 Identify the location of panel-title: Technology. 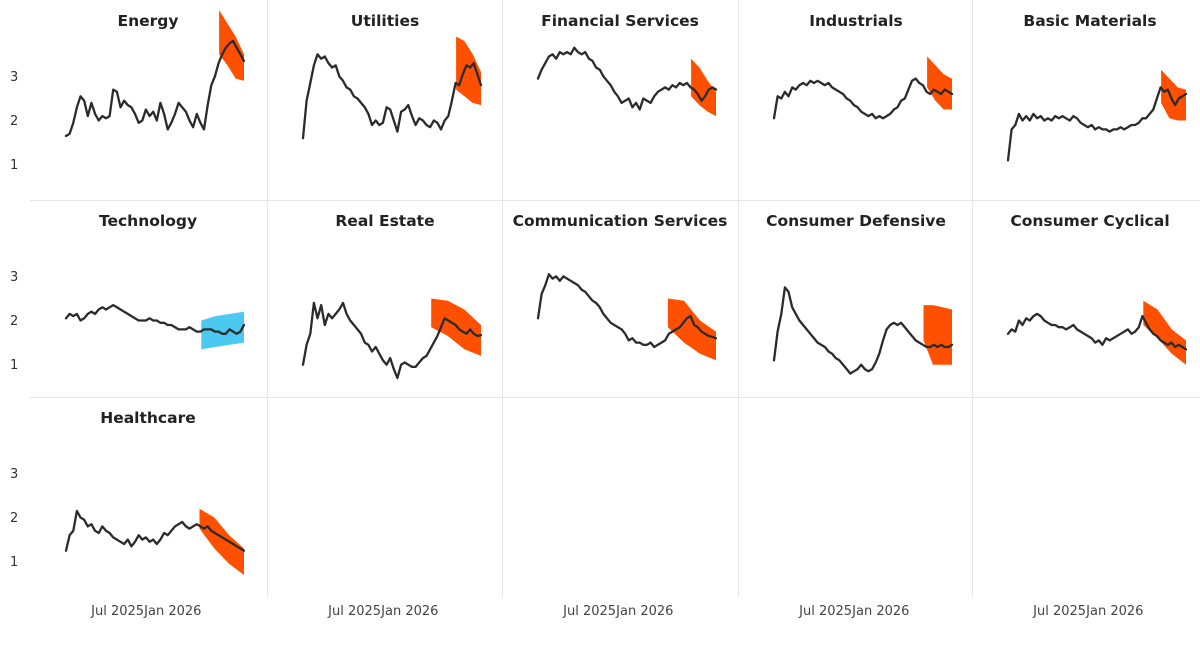
(148, 221).